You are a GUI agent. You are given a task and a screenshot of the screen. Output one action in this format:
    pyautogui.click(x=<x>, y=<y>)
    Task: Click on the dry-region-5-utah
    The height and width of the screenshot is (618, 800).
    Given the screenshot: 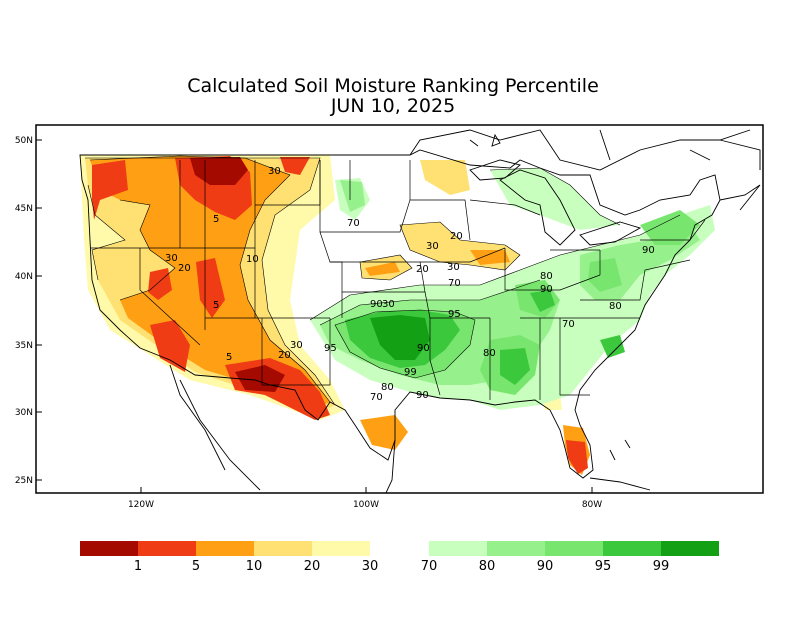 What is the action you would take?
    pyautogui.click(x=210, y=288)
    